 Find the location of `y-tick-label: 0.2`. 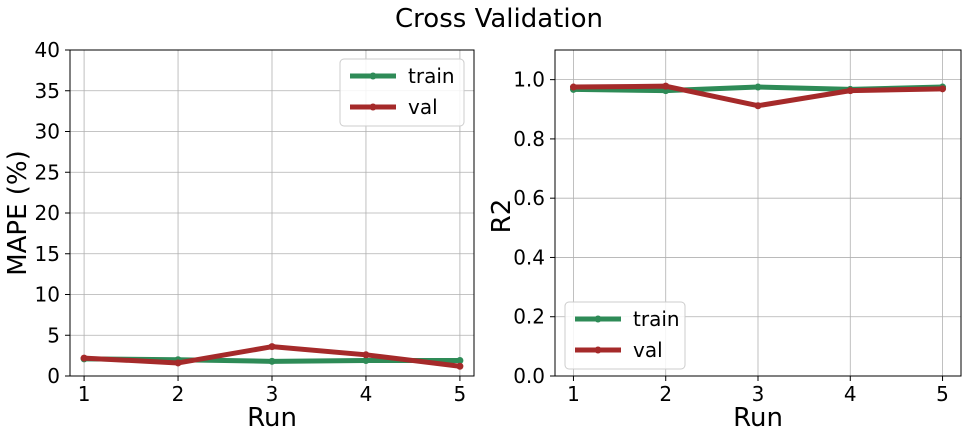

y-tick-label: 0.2 is located at coordinates (529, 317).